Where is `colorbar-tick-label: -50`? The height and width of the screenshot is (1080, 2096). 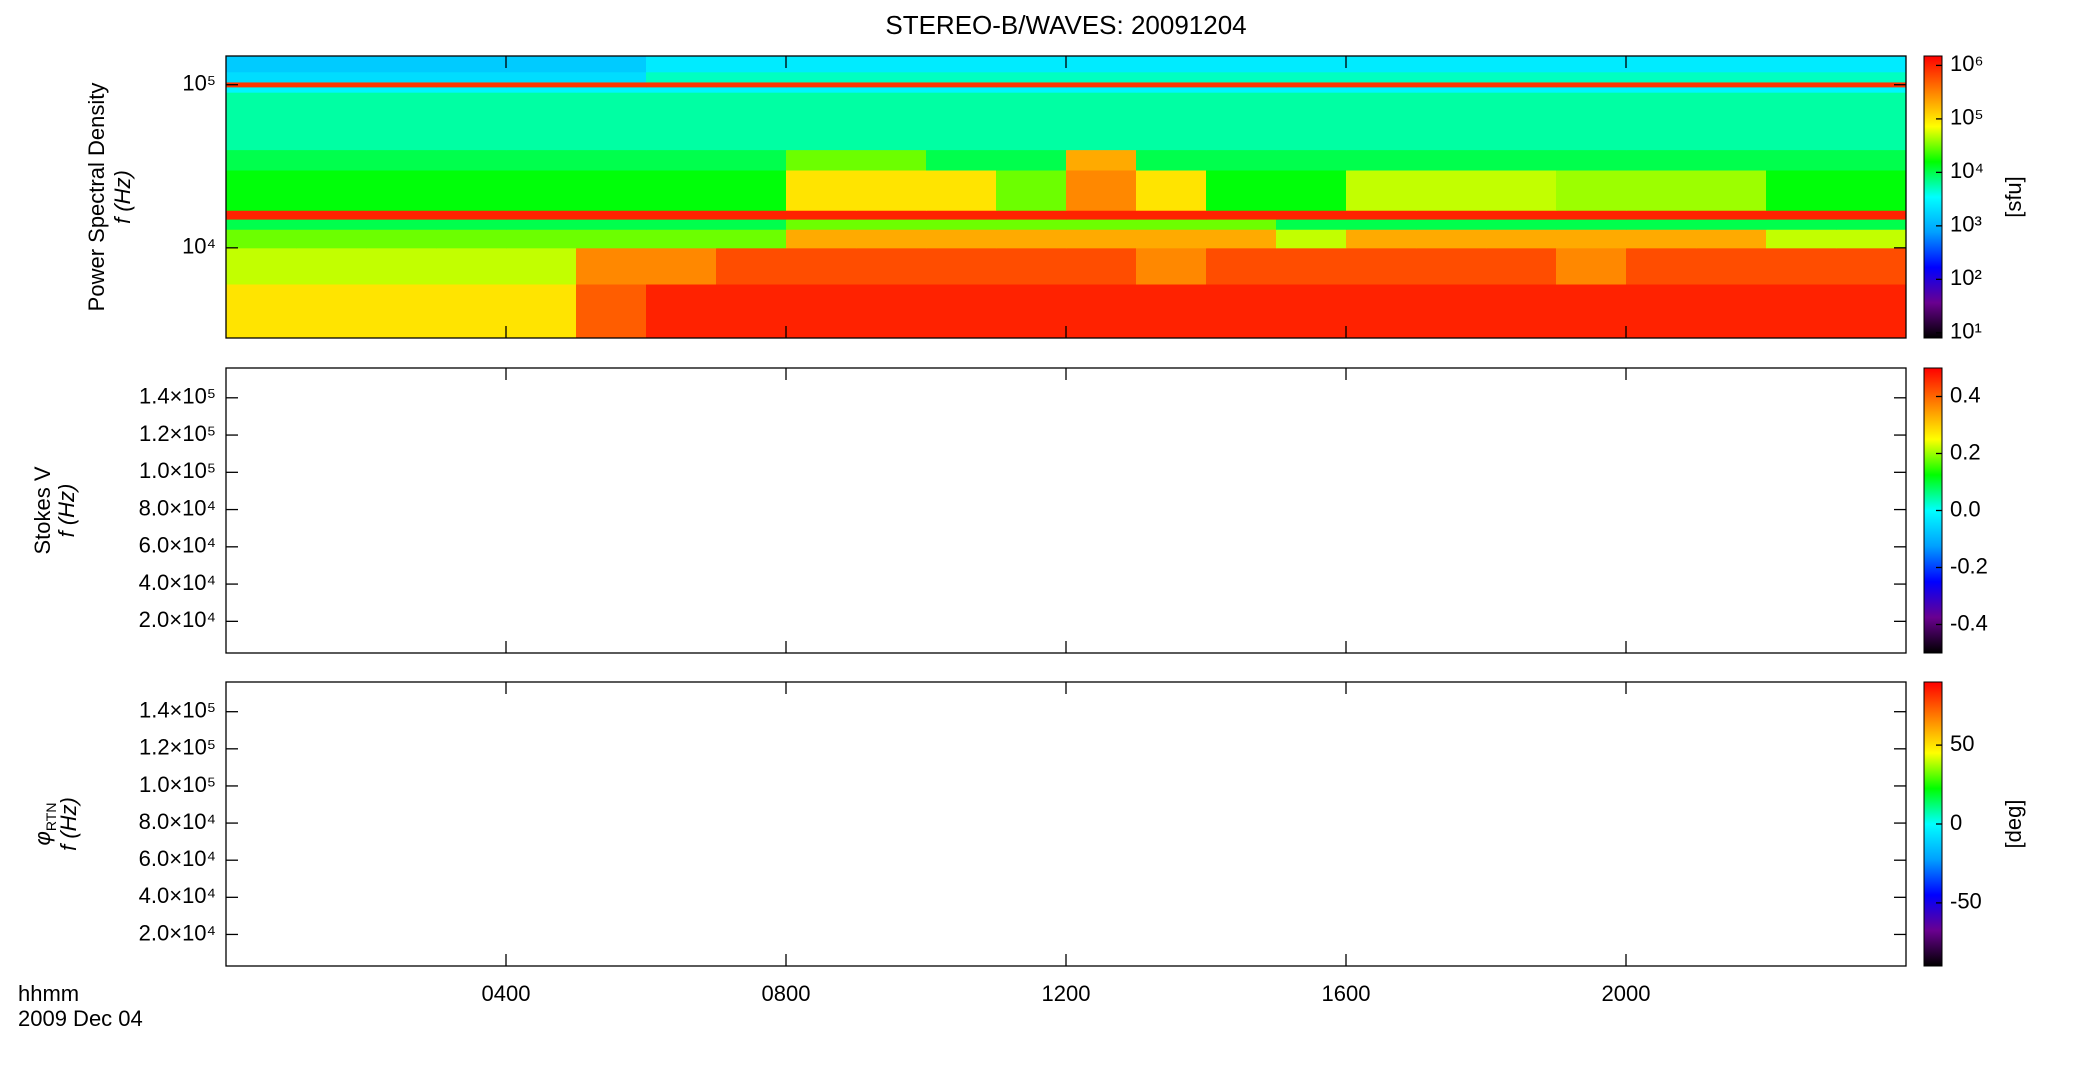
colorbar-tick-label: -50 is located at coordinates (1966, 901).